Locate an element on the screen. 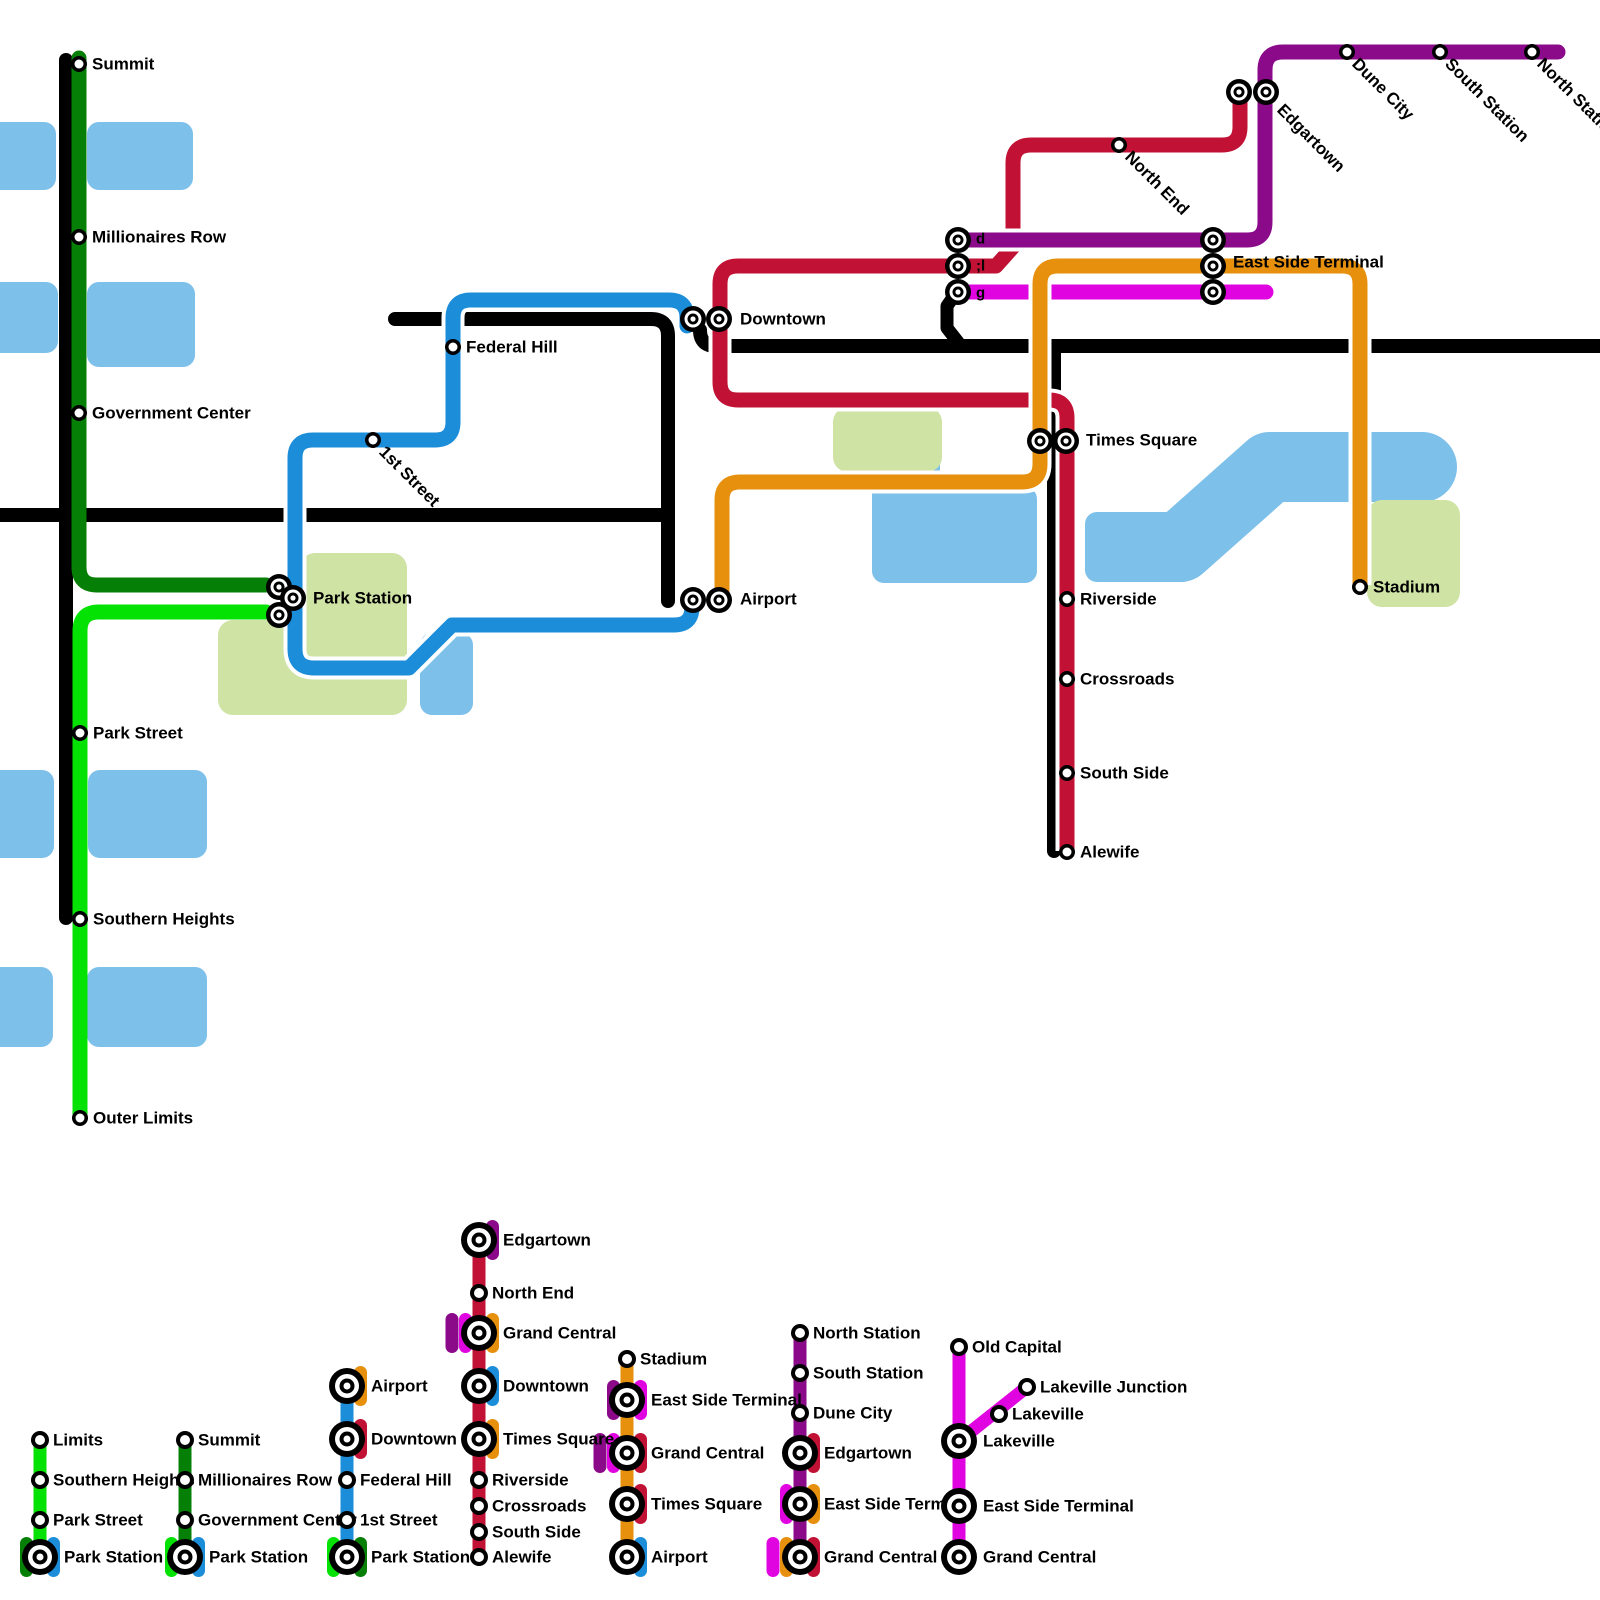  line-orange is located at coordinates (1041, 428).